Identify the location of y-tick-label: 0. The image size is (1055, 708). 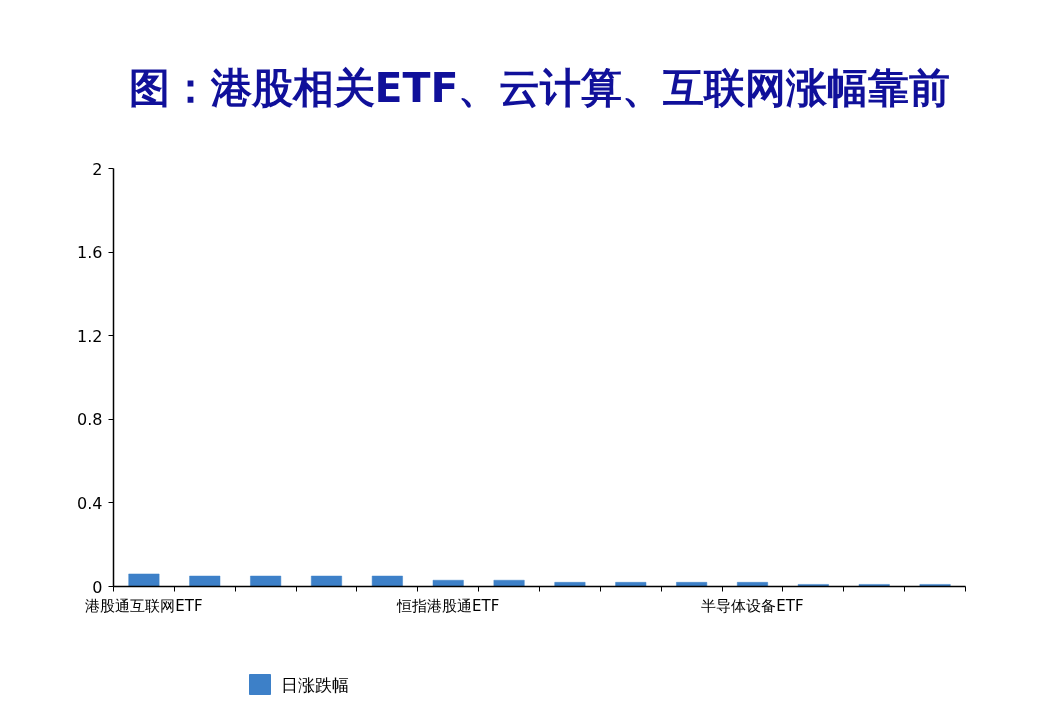
(97, 587).